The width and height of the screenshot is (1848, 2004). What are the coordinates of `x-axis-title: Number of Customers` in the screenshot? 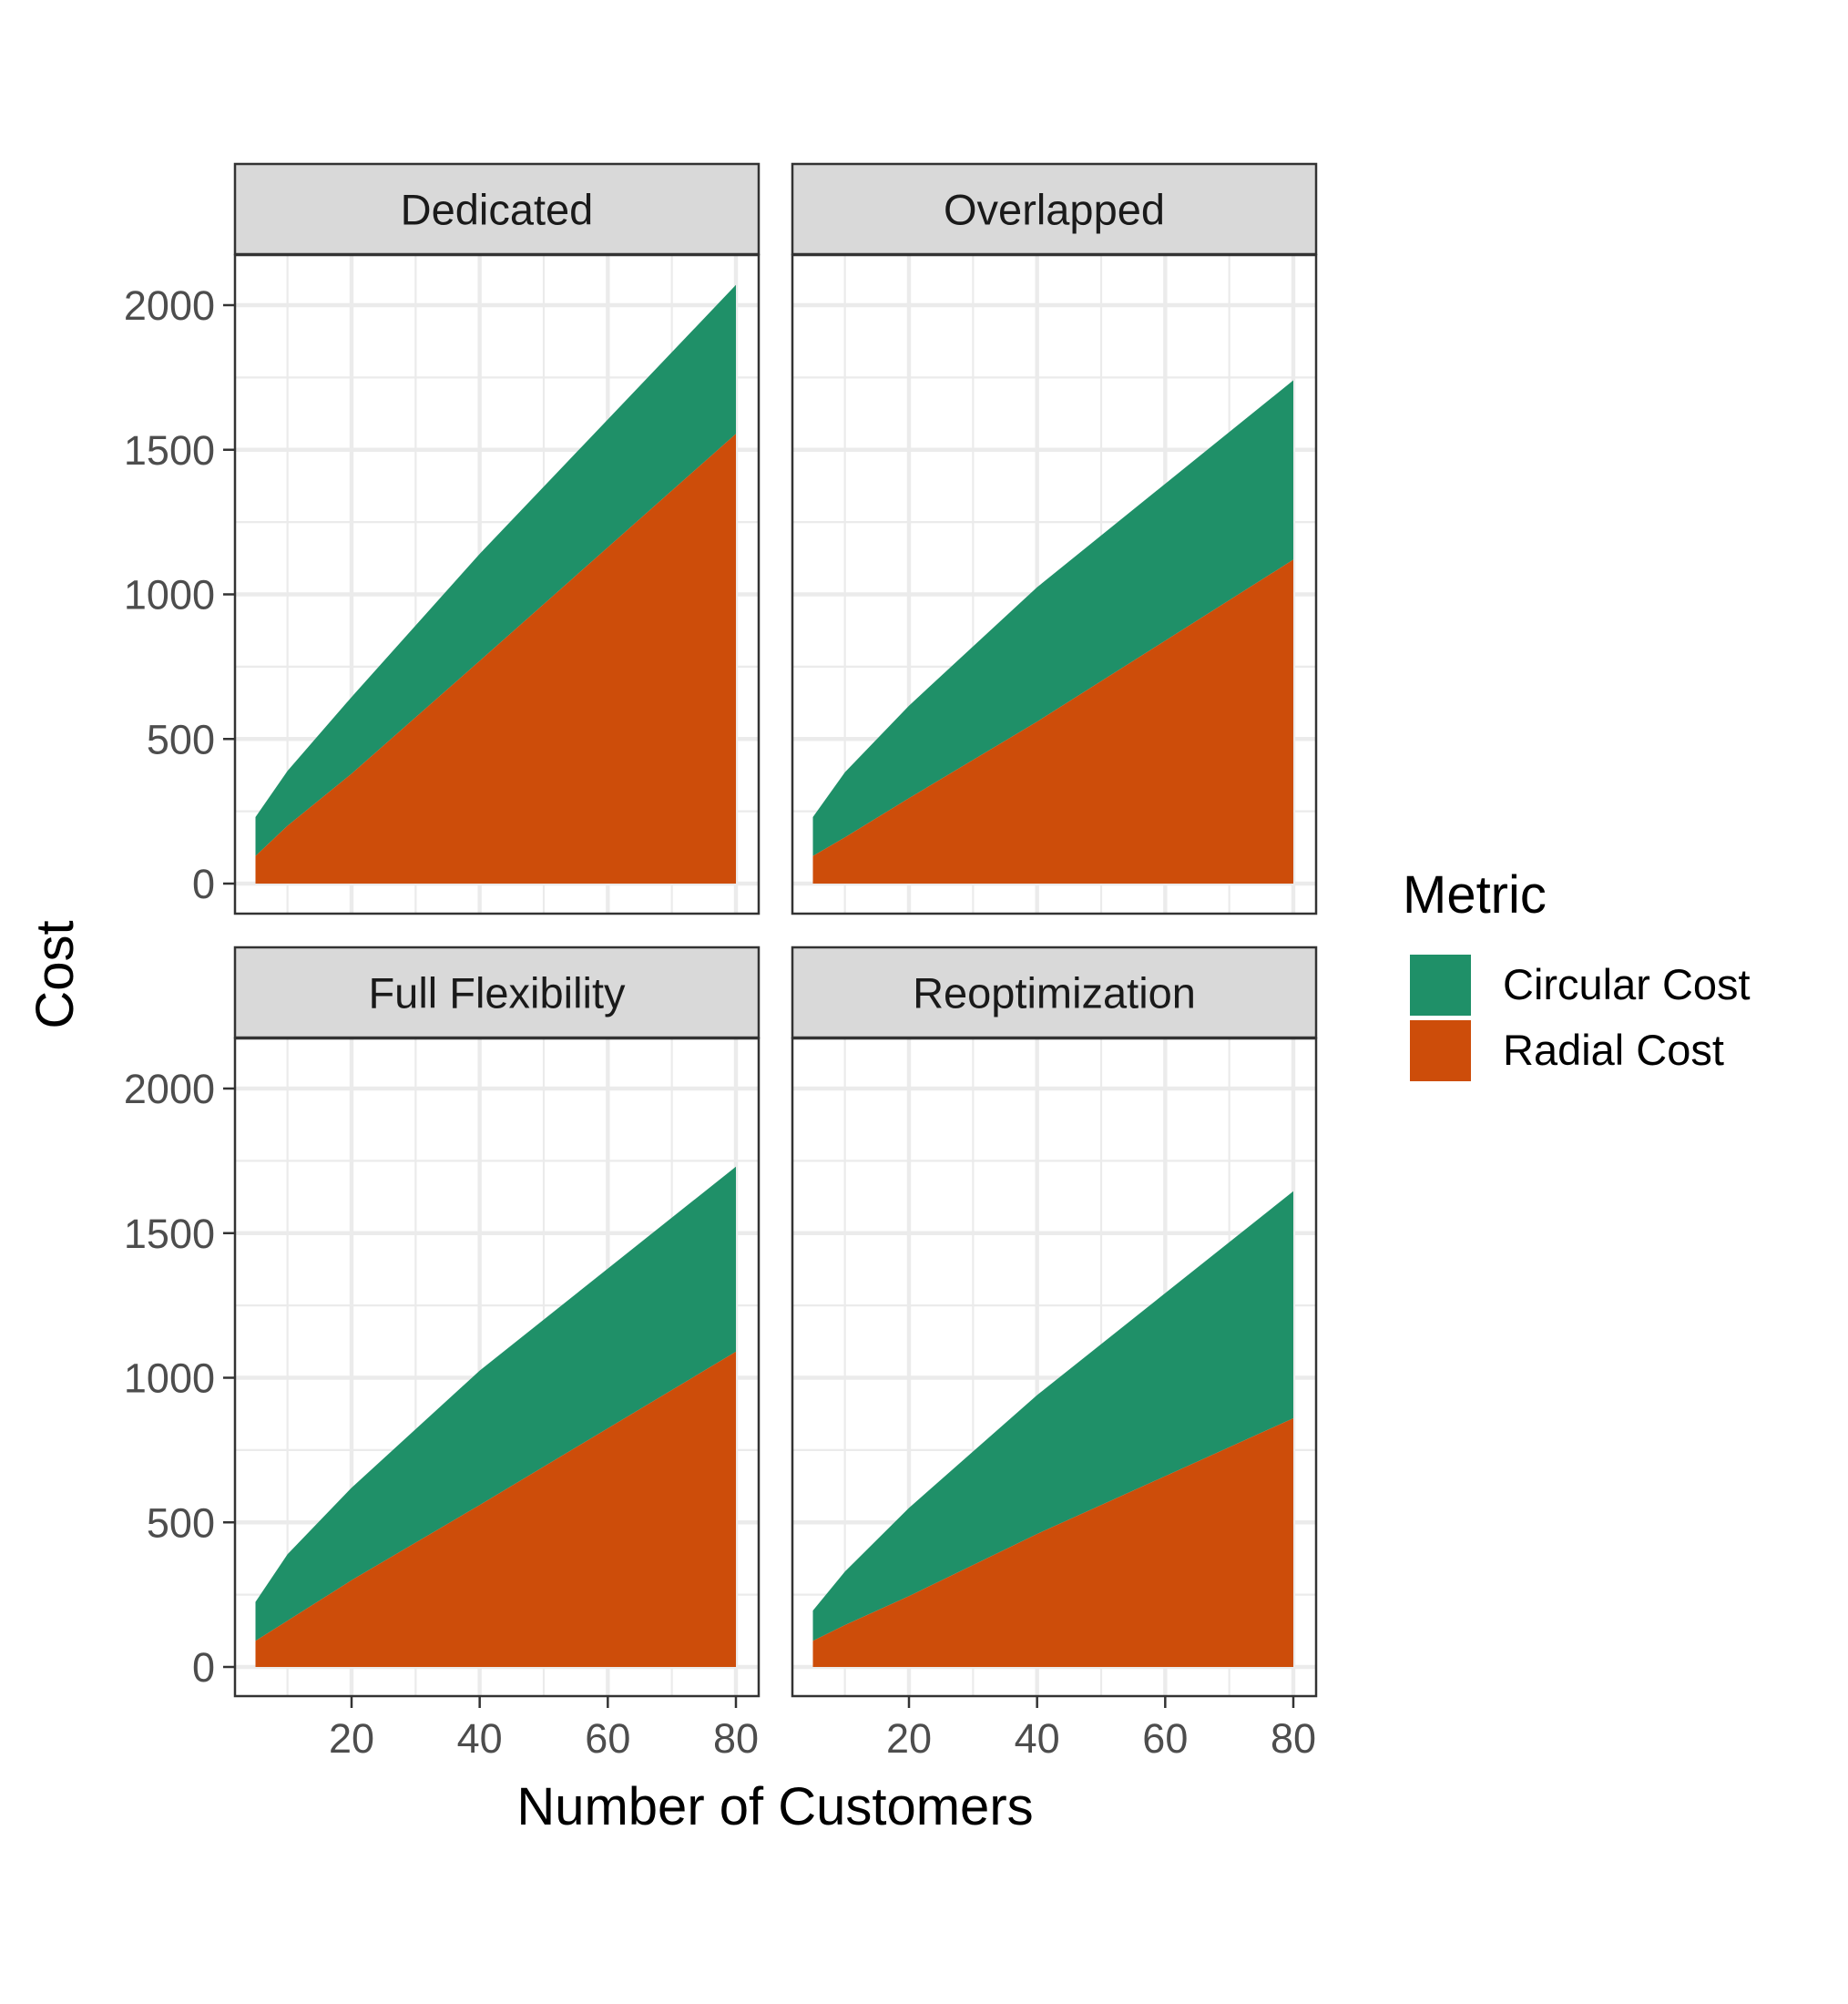 It's located at (774, 1806).